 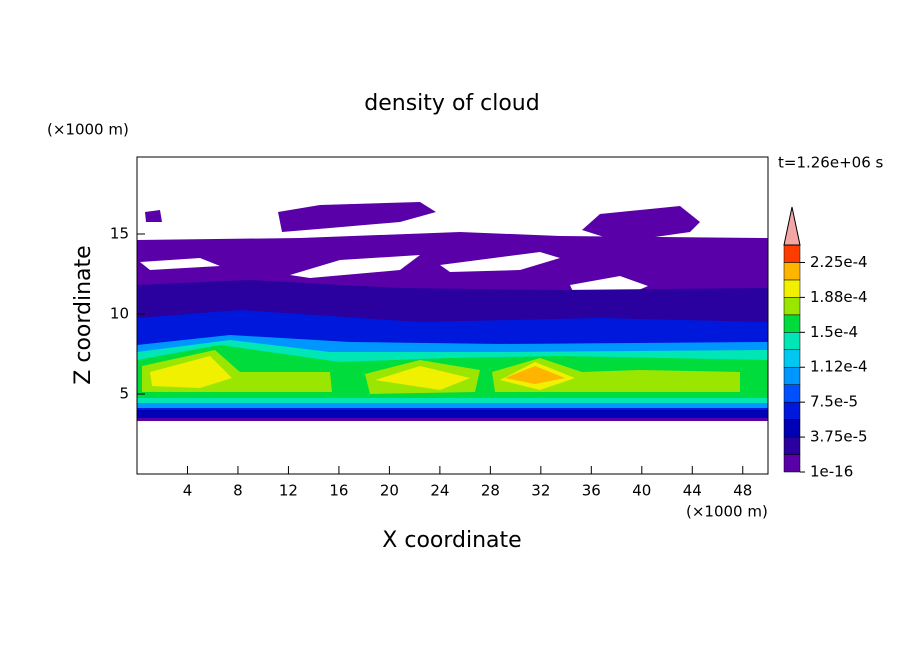 What do you see at coordinates (641, 491) in the screenshot?
I see `x-tick-label: 40` at bounding box center [641, 491].